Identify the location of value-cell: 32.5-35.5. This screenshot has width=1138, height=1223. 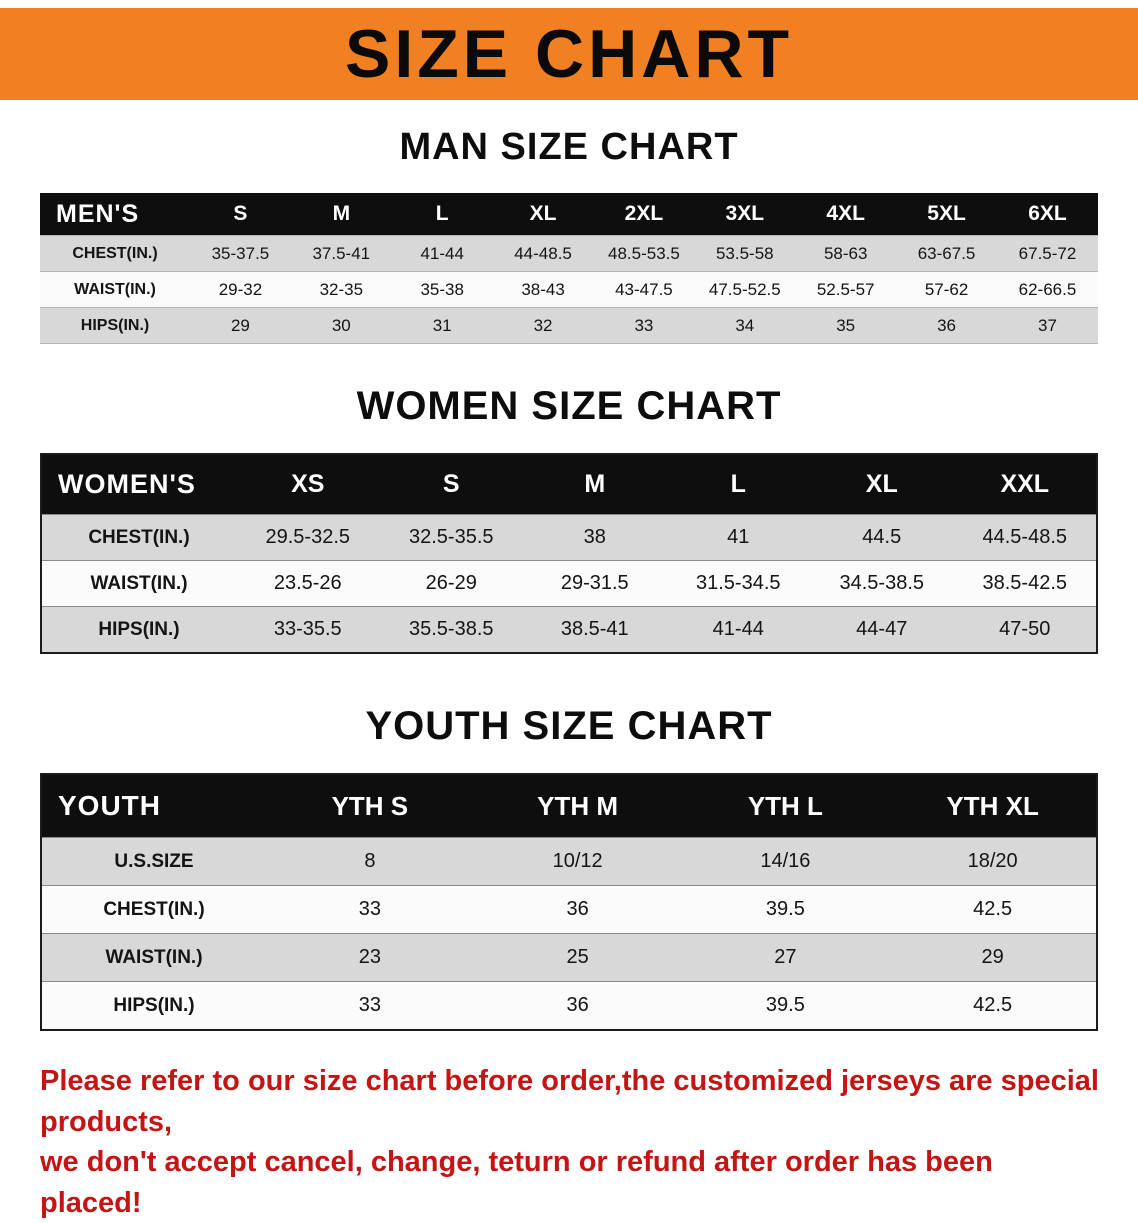
(451, 537).